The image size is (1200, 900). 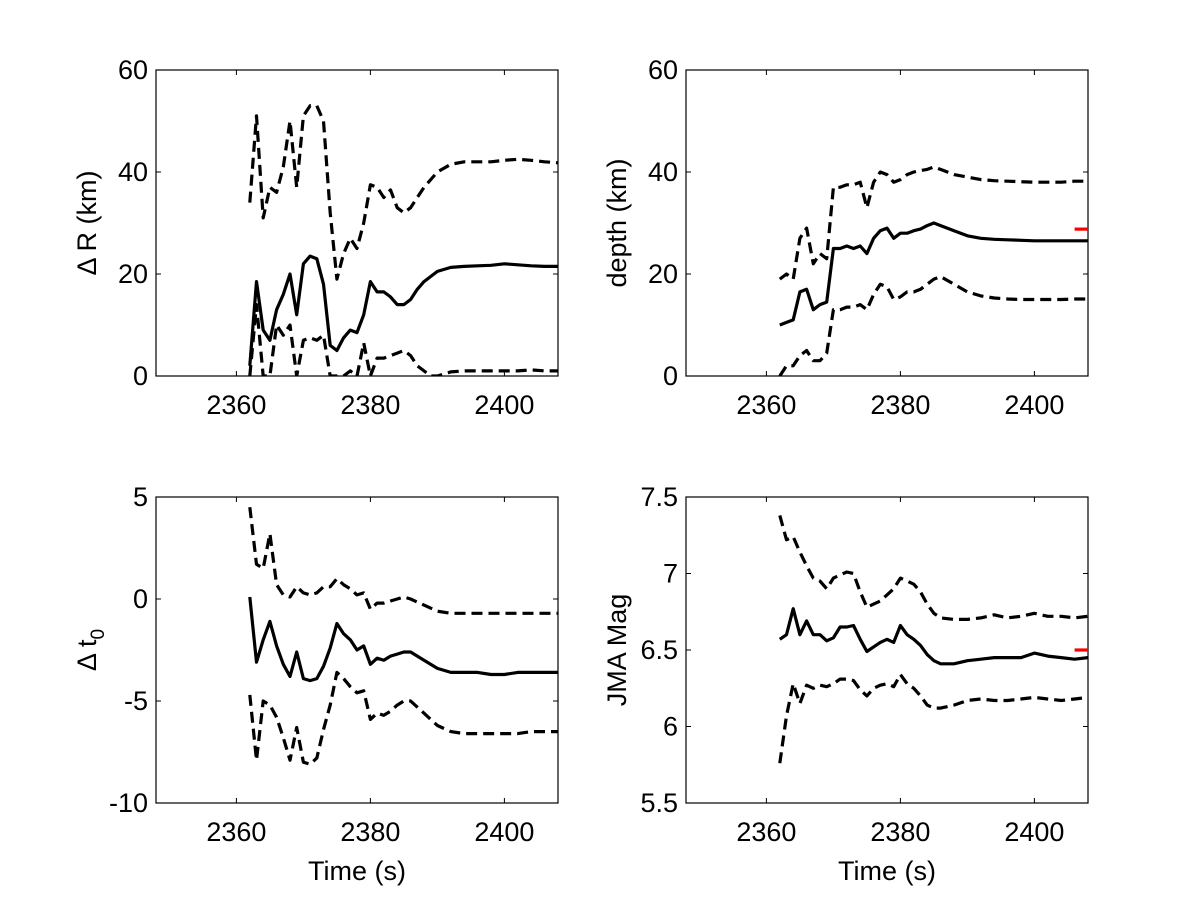 What do you see at coordinates (670, 727) in the screenshot?
I see `y-tick-label: 6` at bounding box center [670, 727].